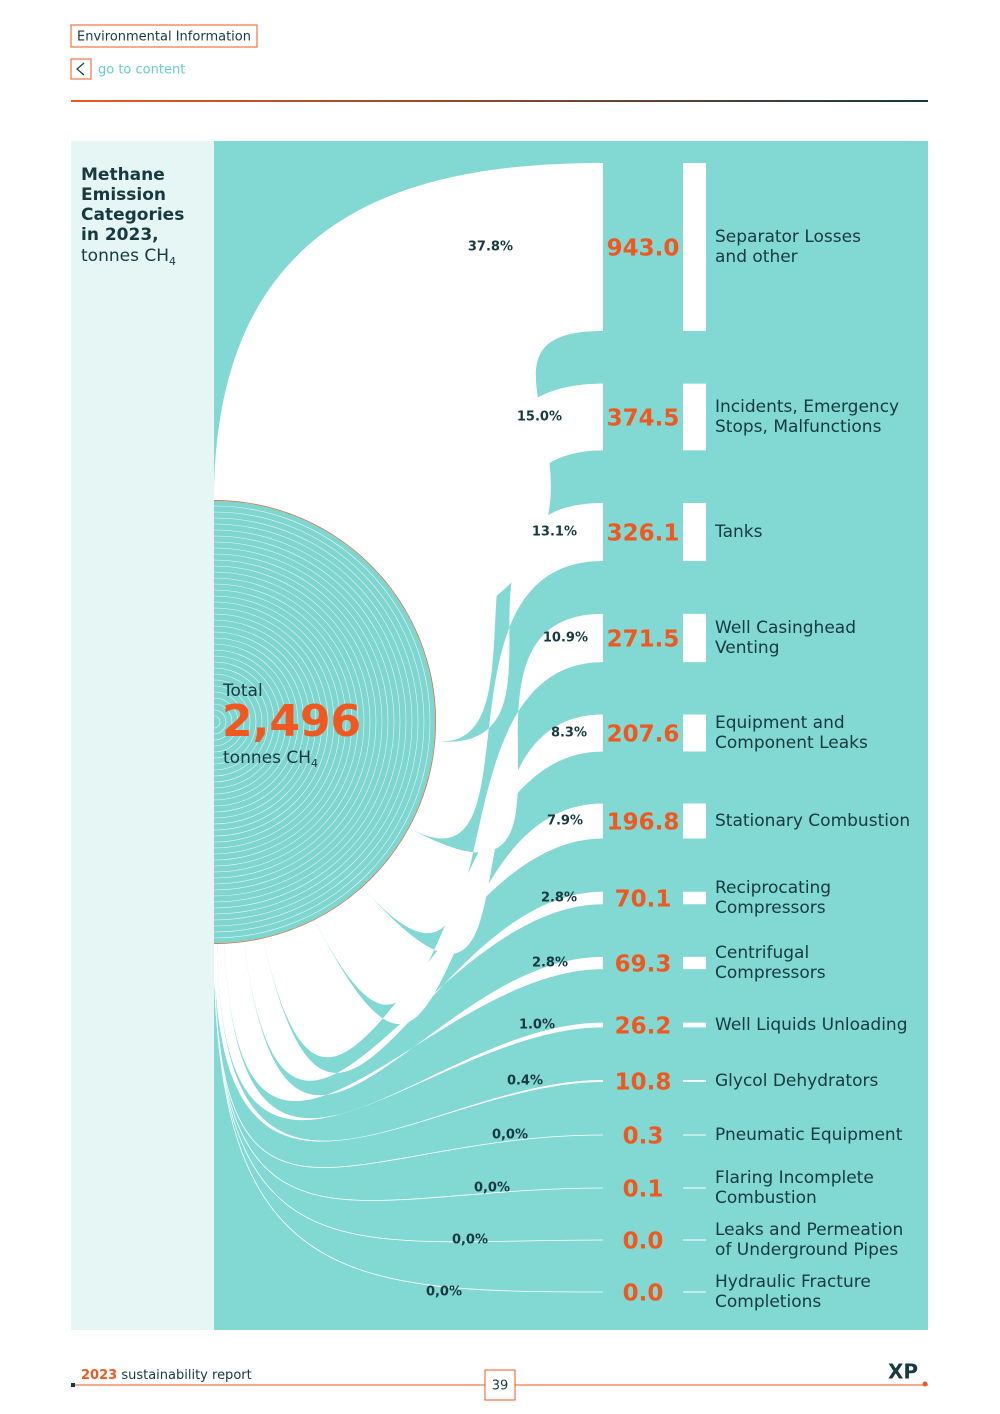 Image resolution: width=1000 pixels, height=1414 pixels. I want to click on section-label: Environmental Information, so click(164, 37).